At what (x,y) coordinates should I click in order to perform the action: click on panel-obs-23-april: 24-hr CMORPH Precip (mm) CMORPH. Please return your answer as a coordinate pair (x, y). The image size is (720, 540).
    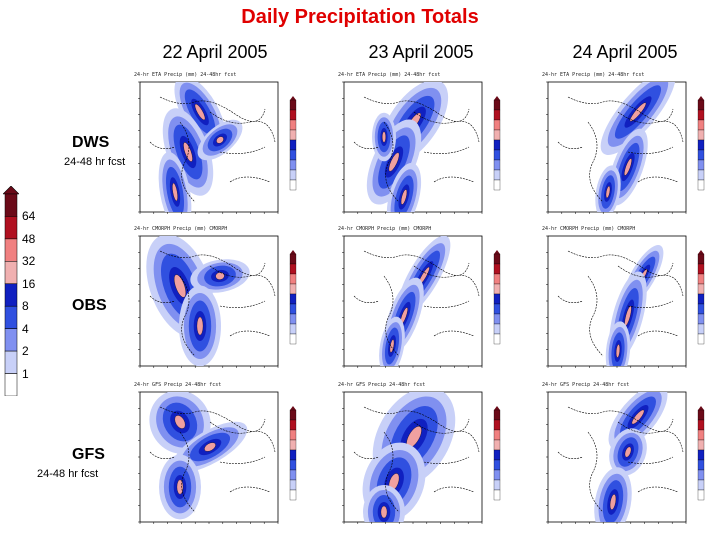
    Looking at the image, I should click on (421, 301).